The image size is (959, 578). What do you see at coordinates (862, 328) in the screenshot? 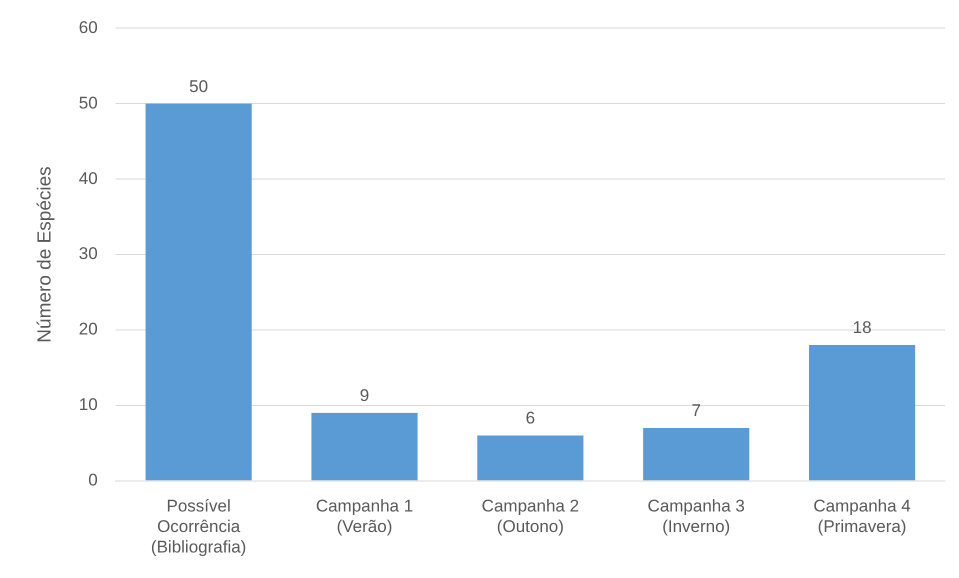
I see `data-label: 18` at bounding box center [862, 328].